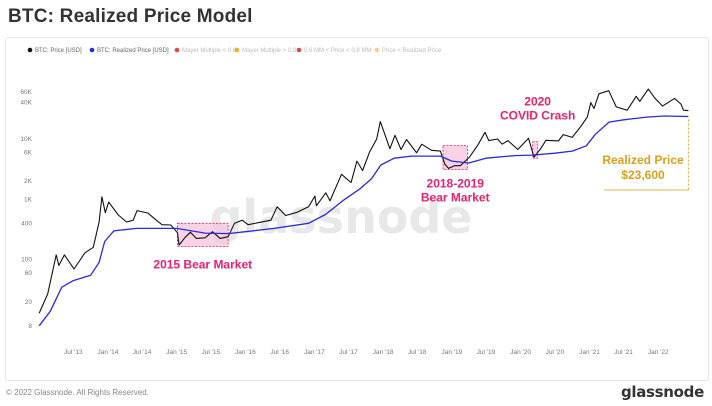  Describe the element at coordinates (269, 51) in the screenshot. I see `legend-label-3: Mayer Multiple > 0.8` at that location.